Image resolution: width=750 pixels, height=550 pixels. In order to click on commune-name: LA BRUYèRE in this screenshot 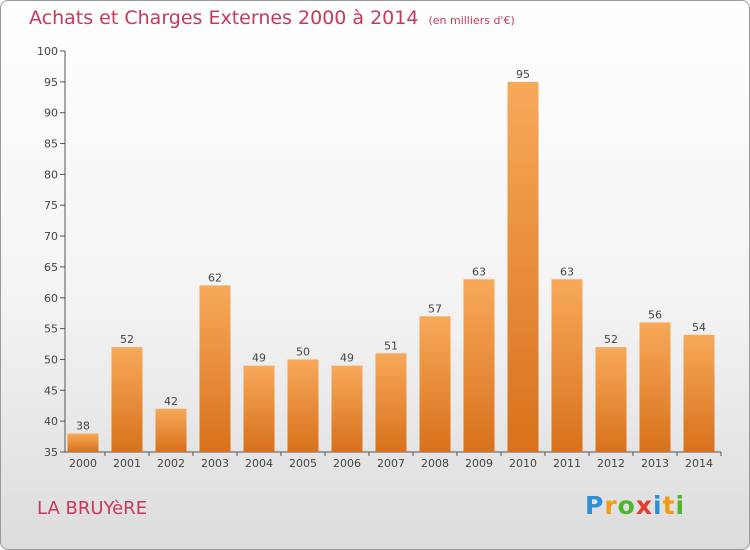, I will do `click(92, 508)`.